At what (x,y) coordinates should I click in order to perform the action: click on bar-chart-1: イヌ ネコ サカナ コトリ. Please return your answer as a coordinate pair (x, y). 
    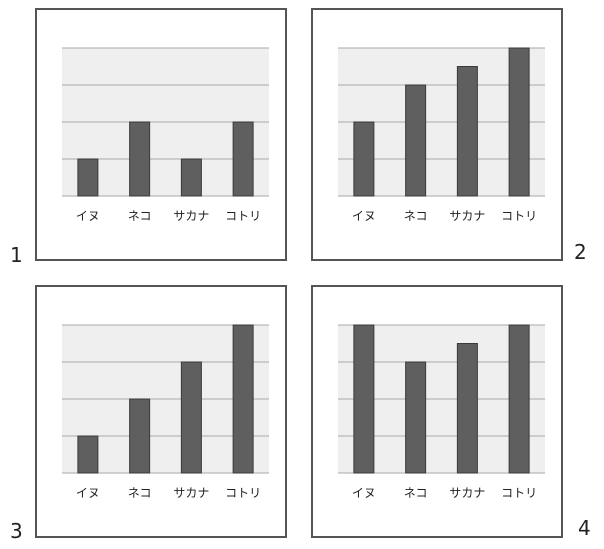
    Looking at the image, I should click on (165, 135).